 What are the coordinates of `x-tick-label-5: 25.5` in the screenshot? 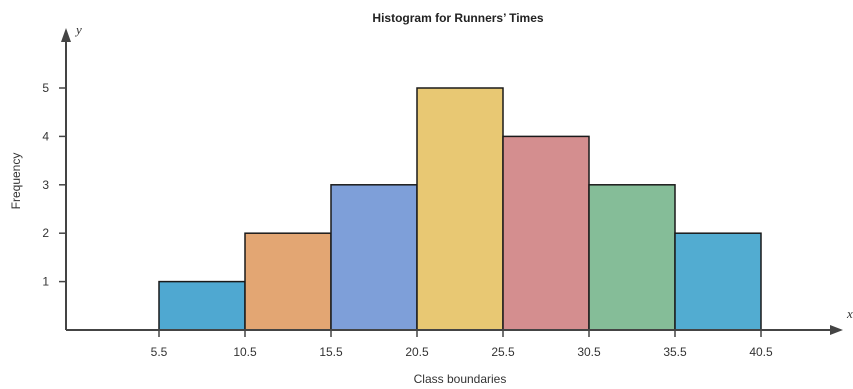 It's located at (503, 352).